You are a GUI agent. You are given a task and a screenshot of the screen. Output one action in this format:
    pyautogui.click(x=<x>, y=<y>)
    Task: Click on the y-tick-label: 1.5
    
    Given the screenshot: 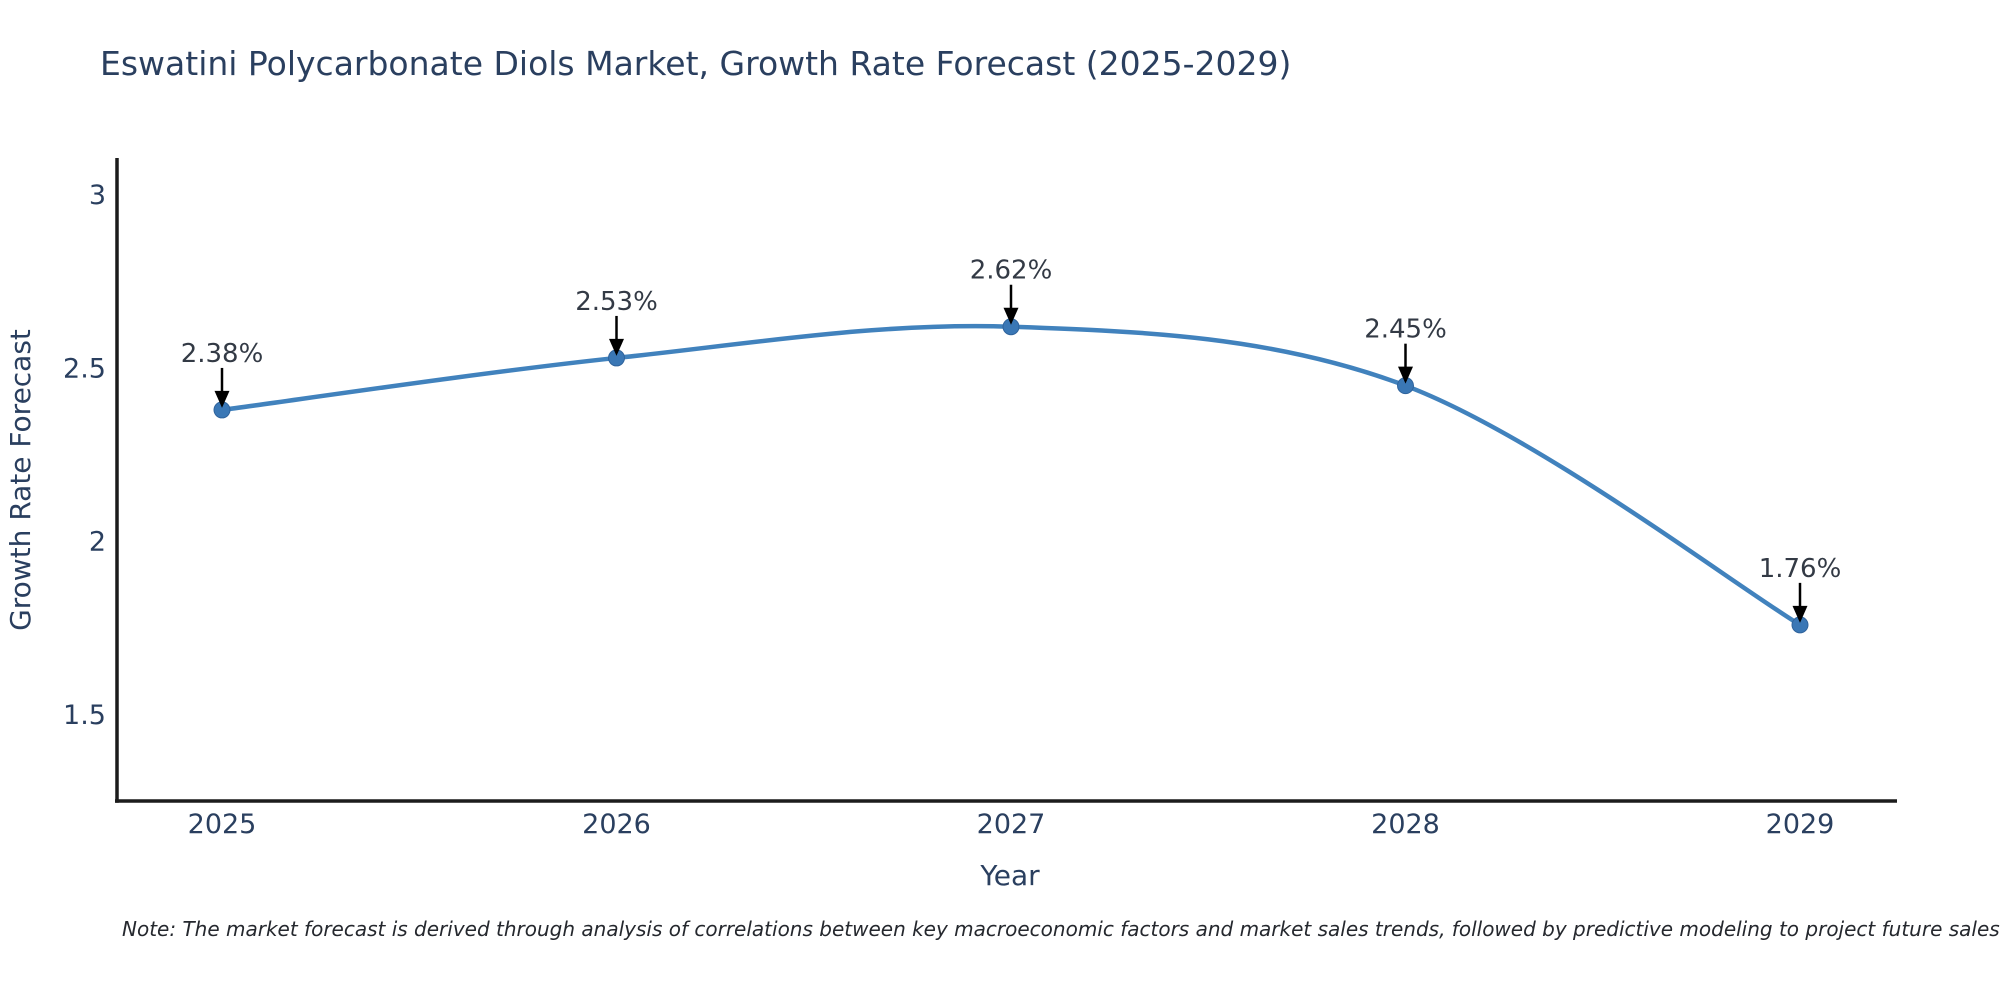 What is the action you would take?
    pyautogui.click(x=84, y=715)
    